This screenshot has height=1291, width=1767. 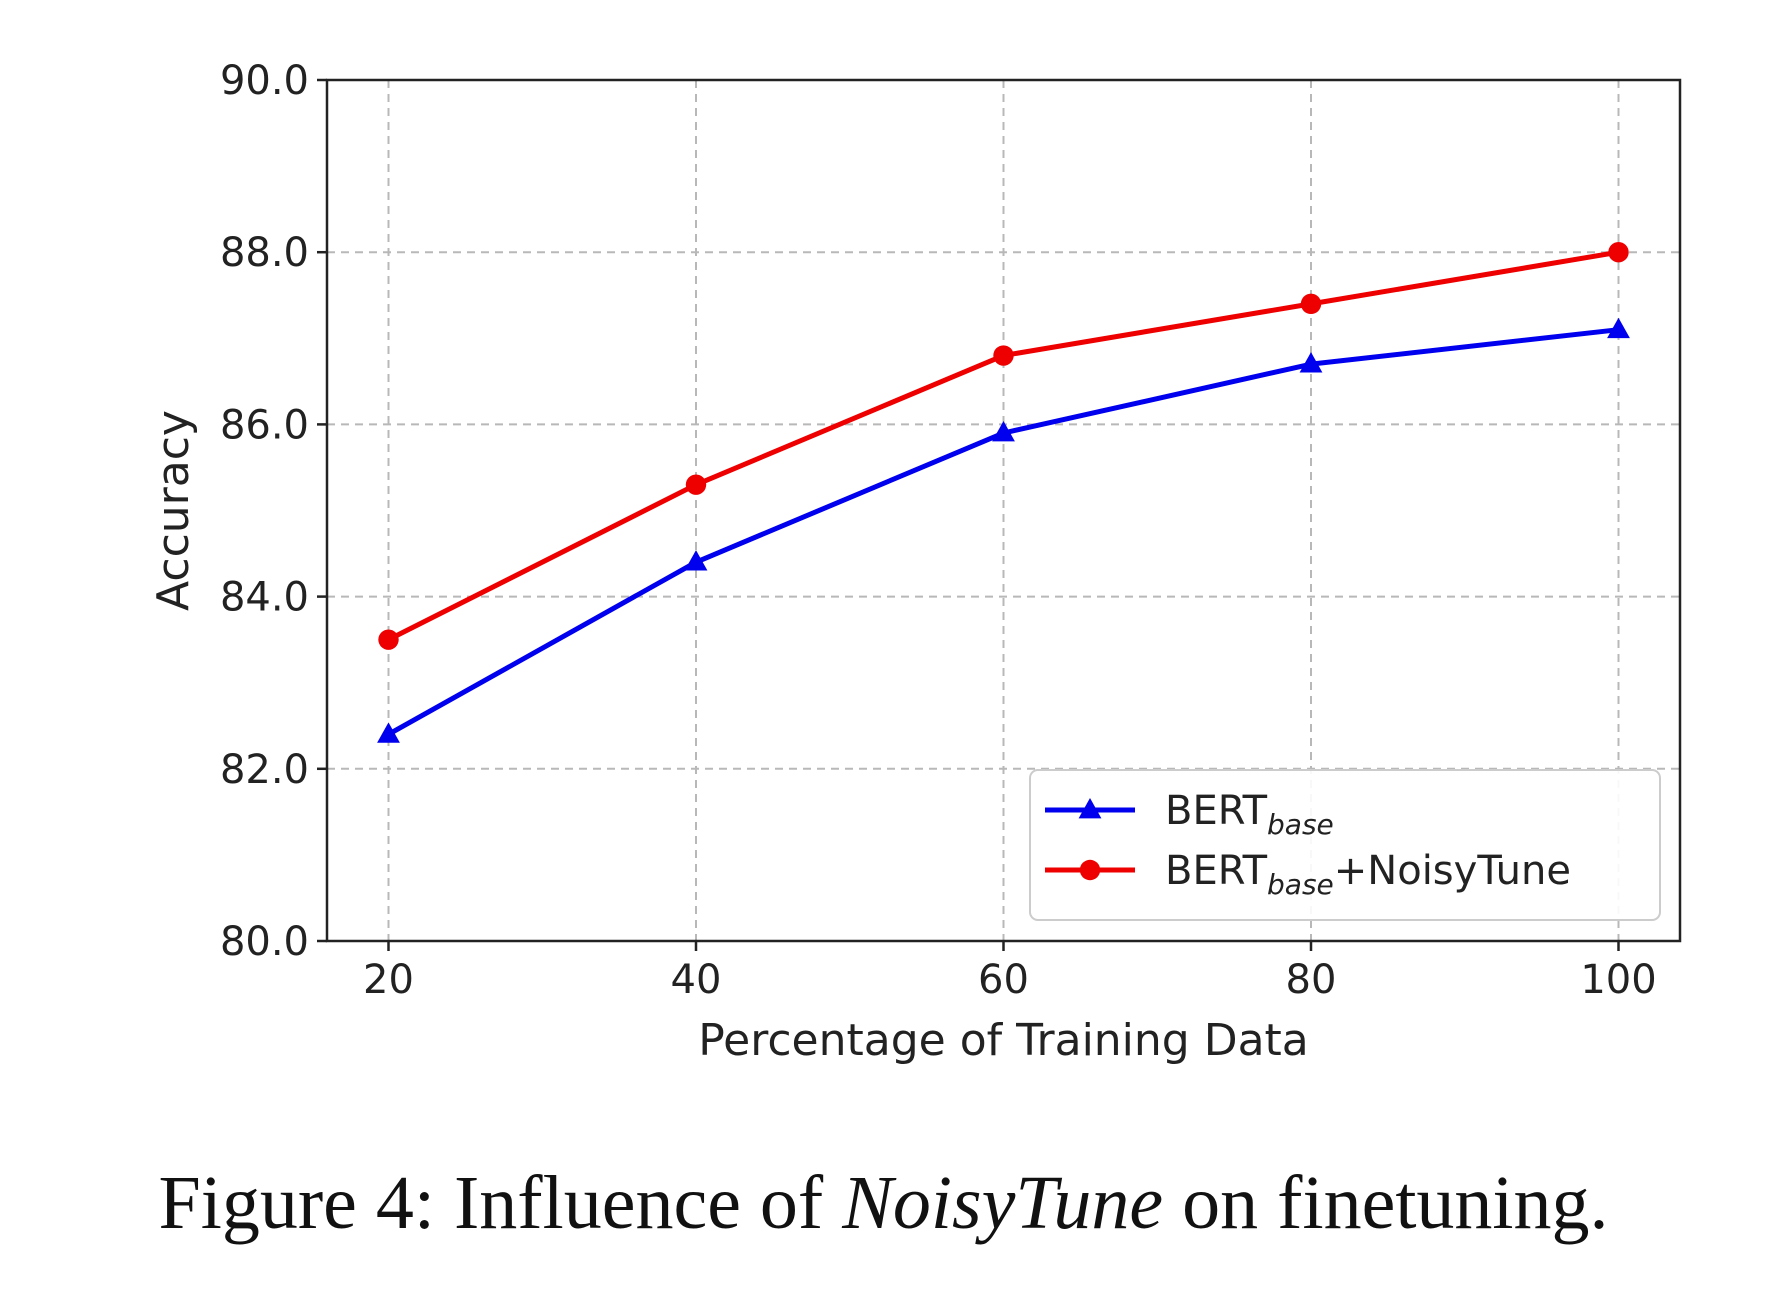 I want to click on y-axis-label: Accuracy, so click(x=173, y=510).